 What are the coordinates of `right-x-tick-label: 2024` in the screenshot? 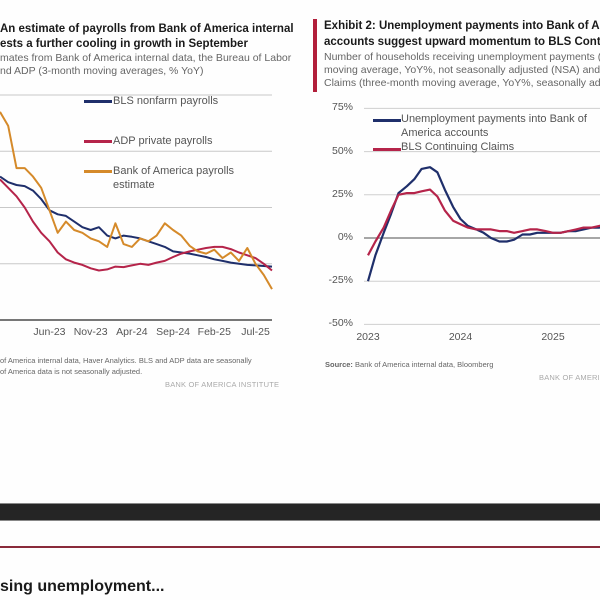 It's located at (460, 337).